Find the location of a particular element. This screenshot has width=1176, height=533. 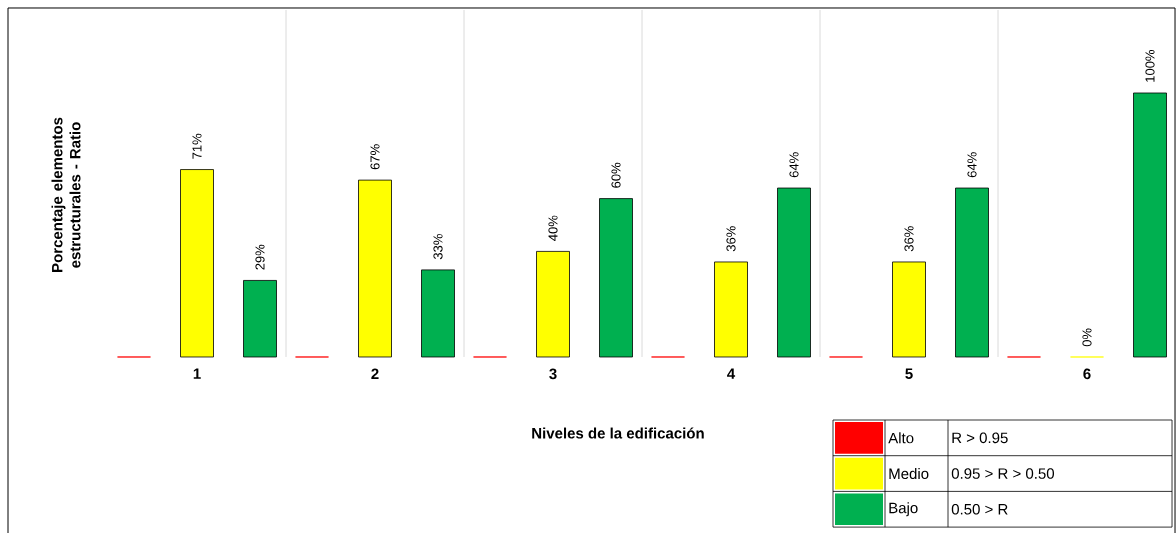

legend-label: Alto is located at coordinates (901, 438).